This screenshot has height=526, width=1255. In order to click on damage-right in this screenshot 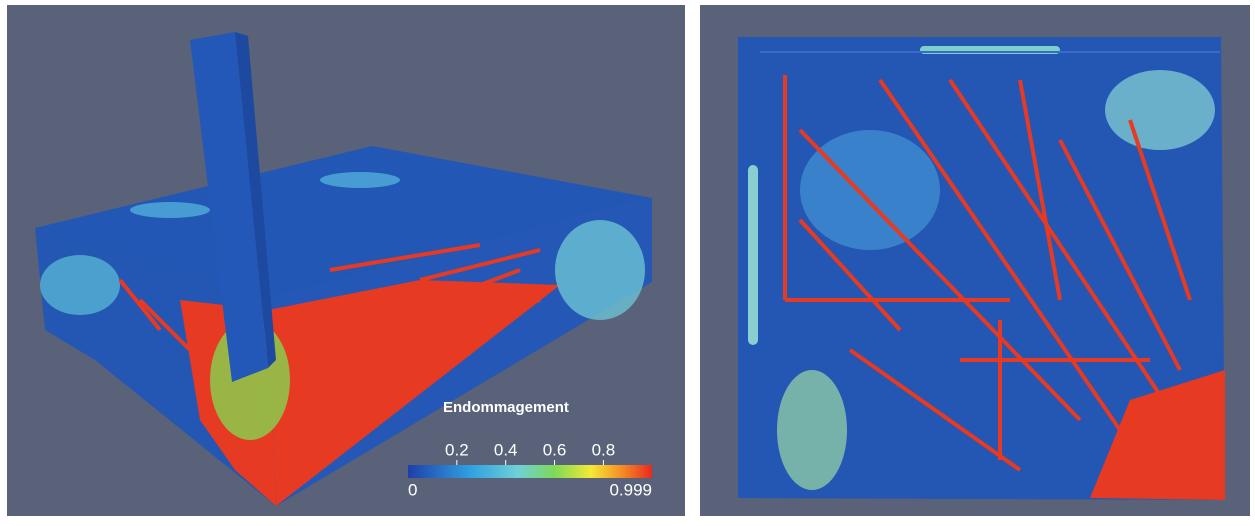, I will do `click(414, 393)`.